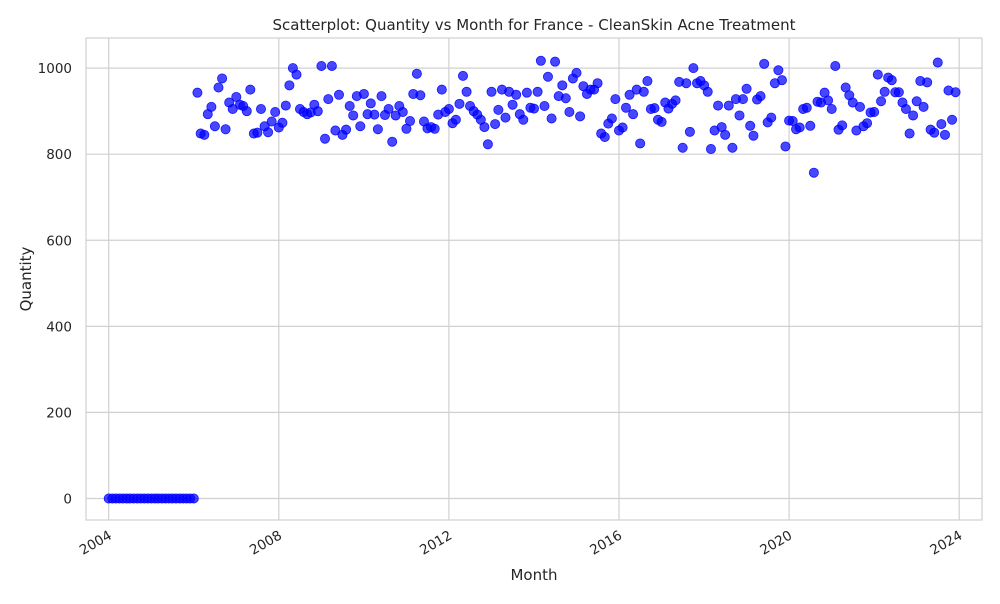  What do you see at coordinates (59, 241) in the screenshot?
I see `y-tick-label: 600` at bounding box center [59, 241].